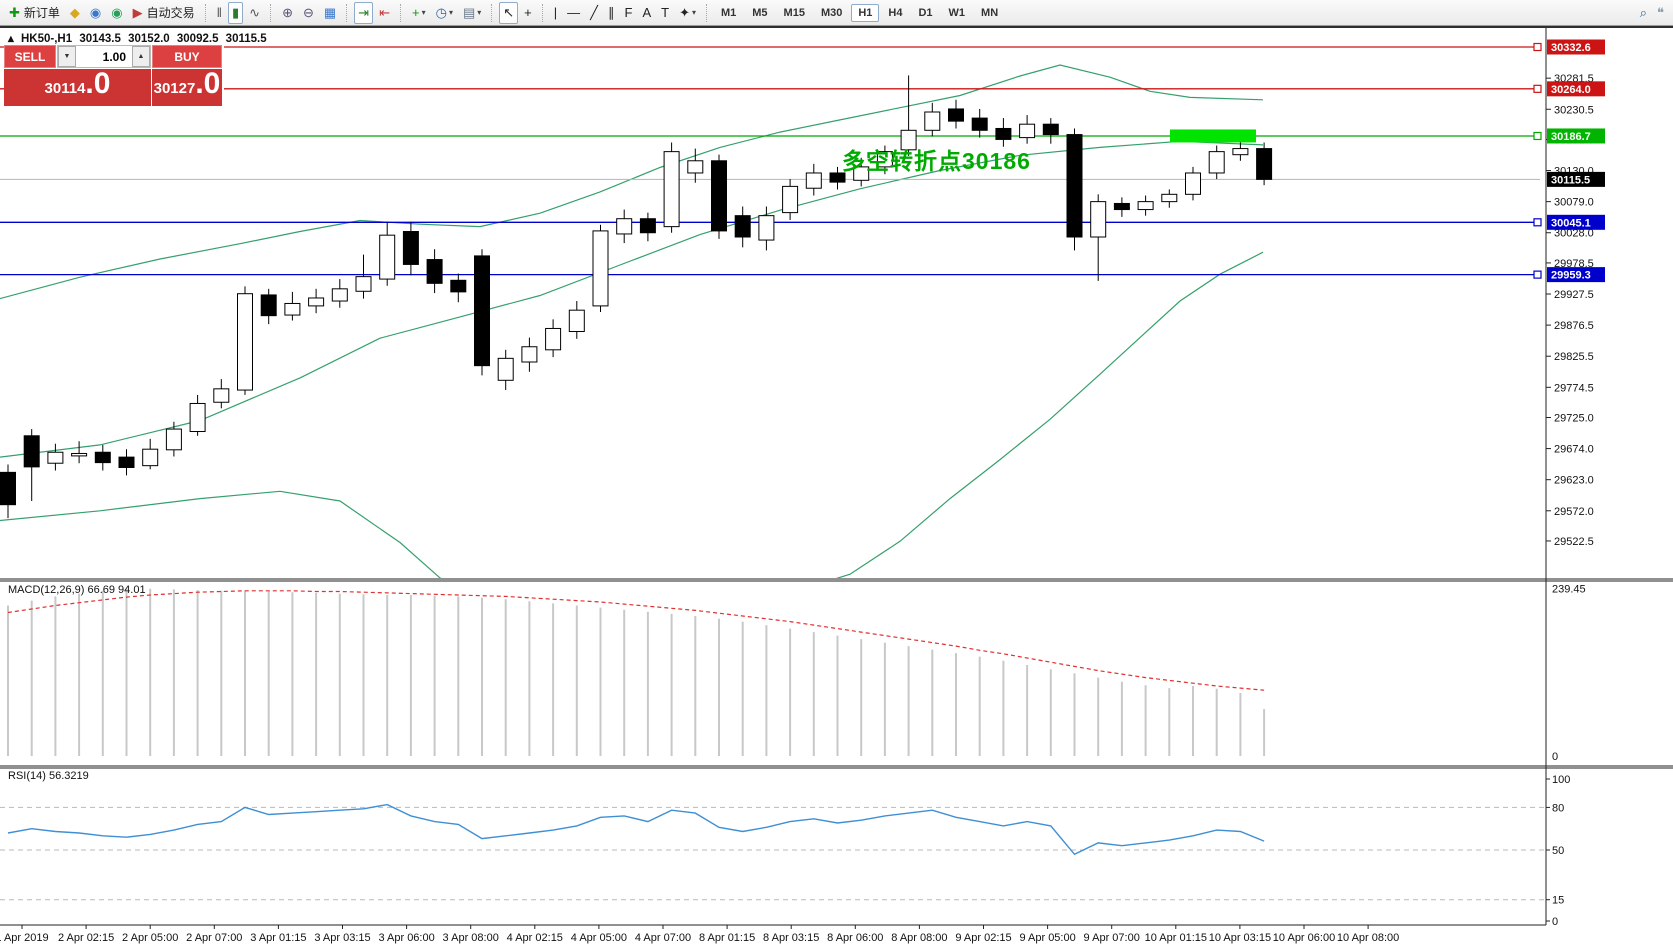 The height and width of the screenshot is (948, 1673). I want to click on timeframe-h4-button: H4, so click(895, 12).